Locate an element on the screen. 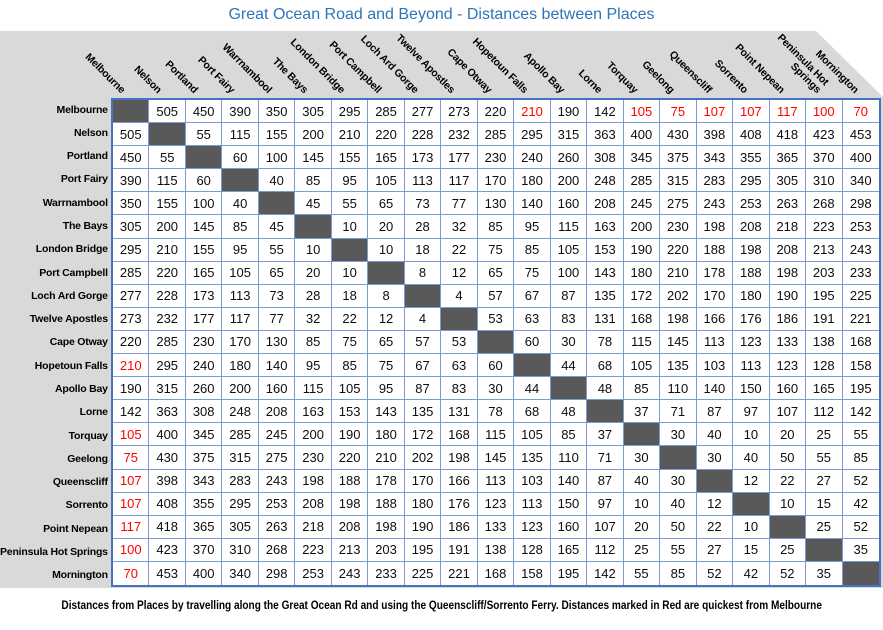 Image resolution: width=883 pixels, height=630 pixels. distance-cell: 453 is located at coordinates (860, 135).